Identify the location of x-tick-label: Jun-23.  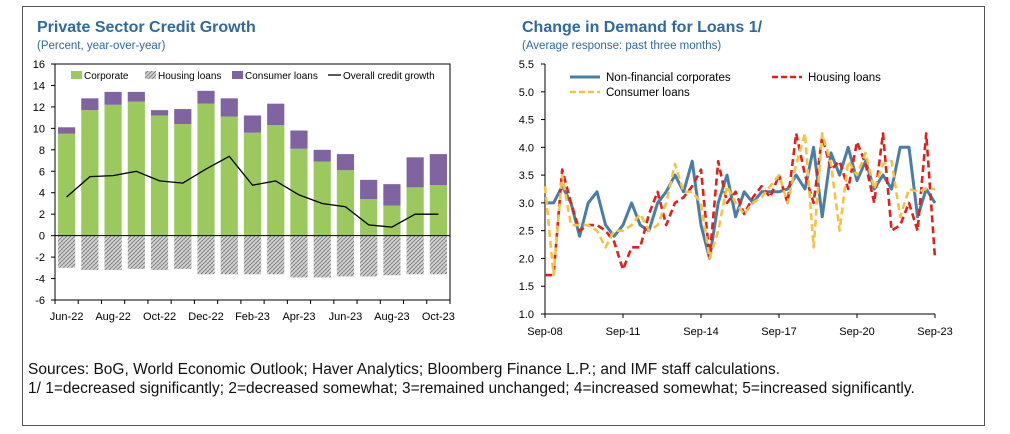
(346, 317).